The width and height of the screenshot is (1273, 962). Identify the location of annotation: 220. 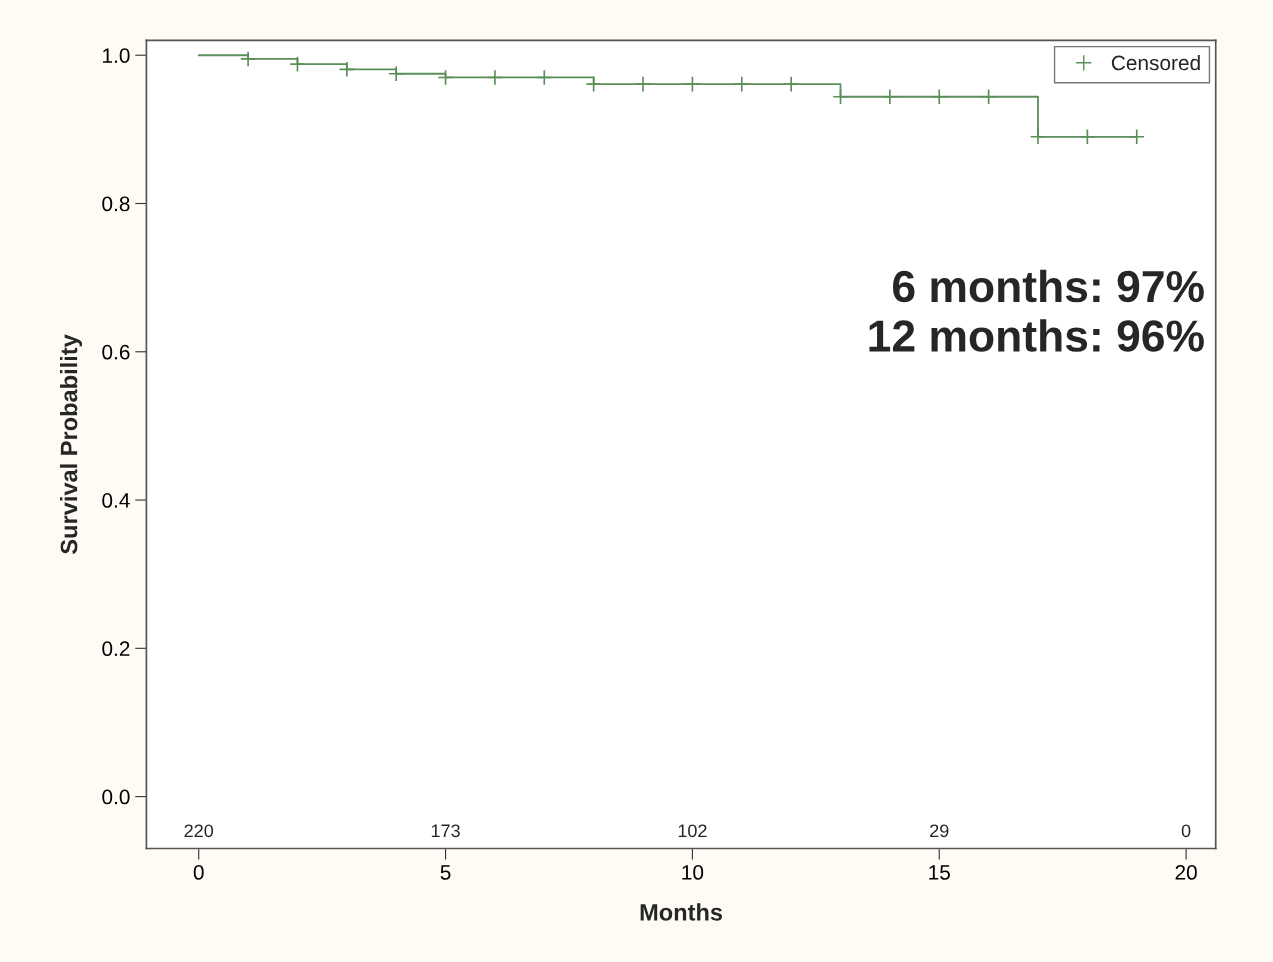
(199, 831).